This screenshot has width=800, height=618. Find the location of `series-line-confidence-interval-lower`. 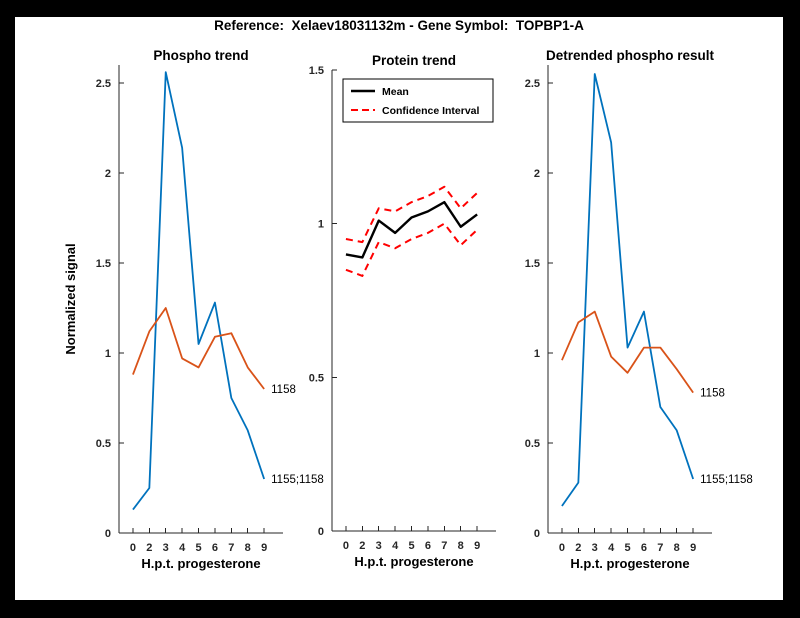

series-line-confidence-interval-lower is located at coordinates (411, 249).